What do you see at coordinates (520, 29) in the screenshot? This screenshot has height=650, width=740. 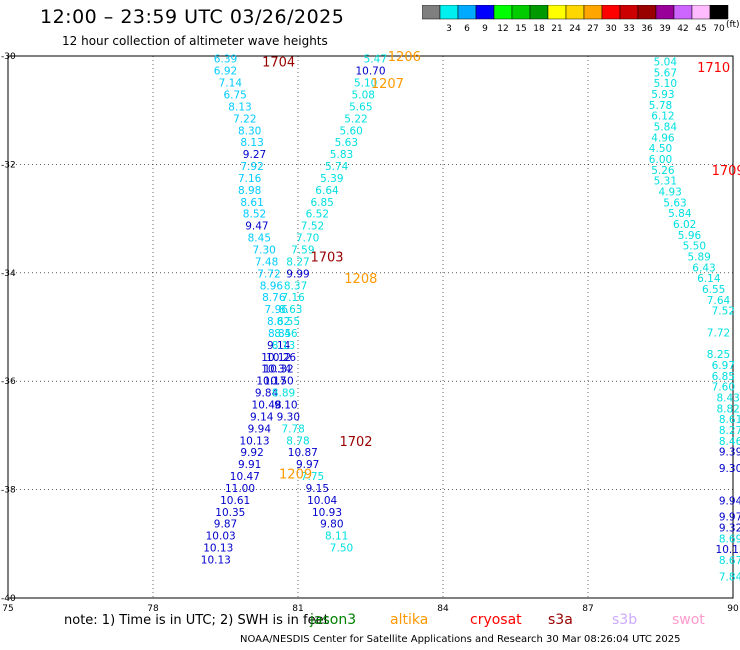 I see `colorbar-label: 15` at bounding box center [520, 29].